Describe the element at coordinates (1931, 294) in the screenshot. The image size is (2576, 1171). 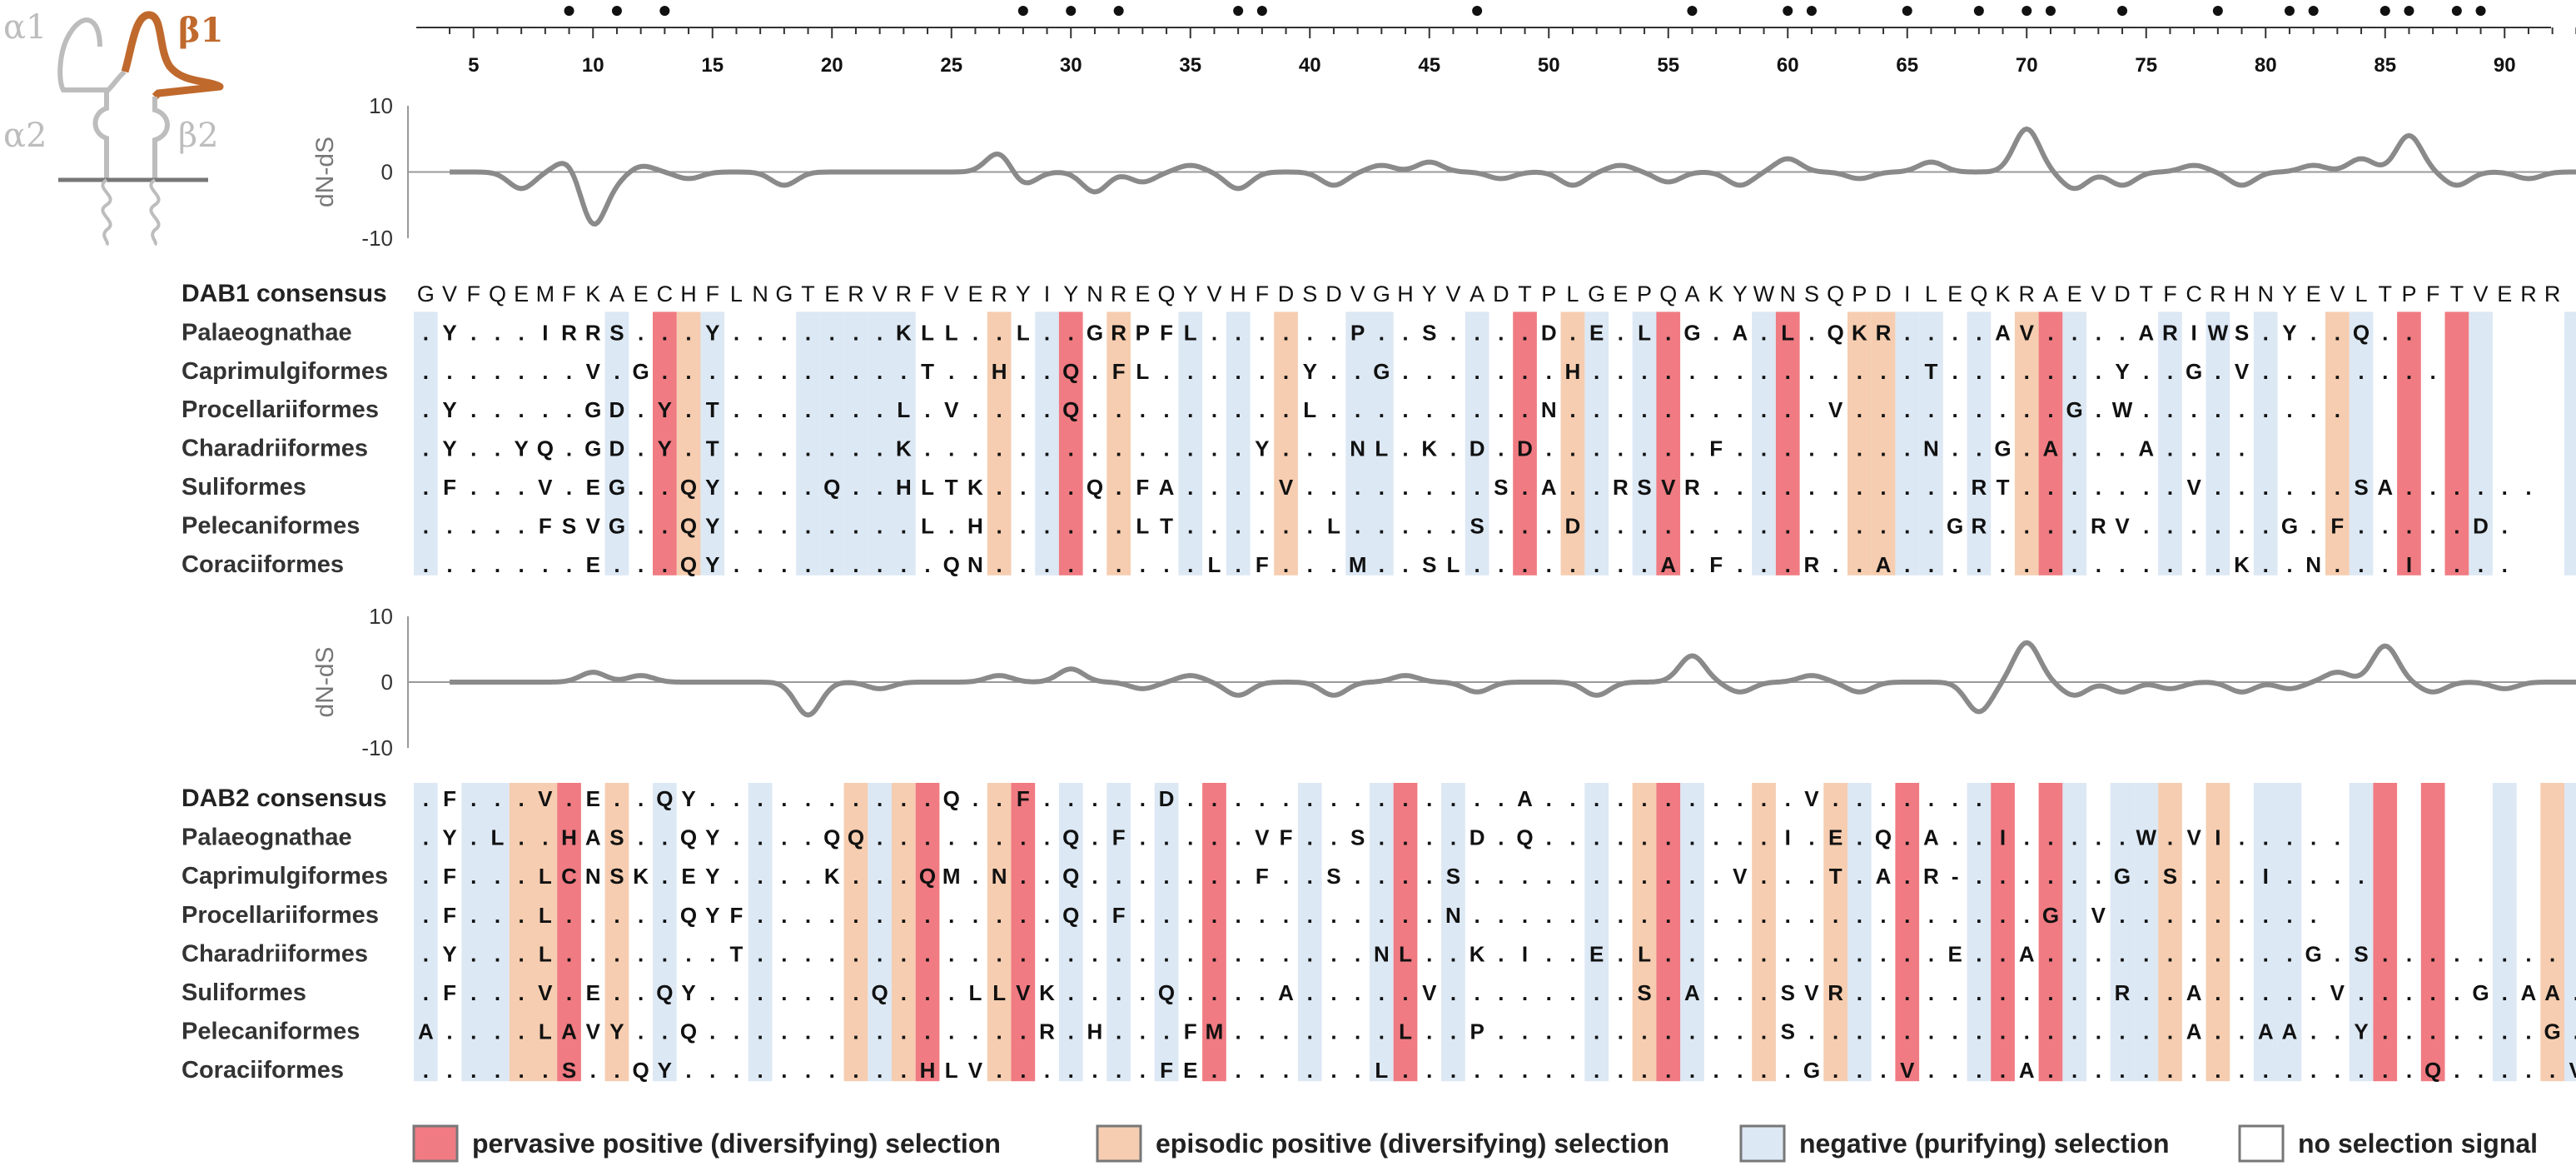
I see `consensus-residue: L` at that location.